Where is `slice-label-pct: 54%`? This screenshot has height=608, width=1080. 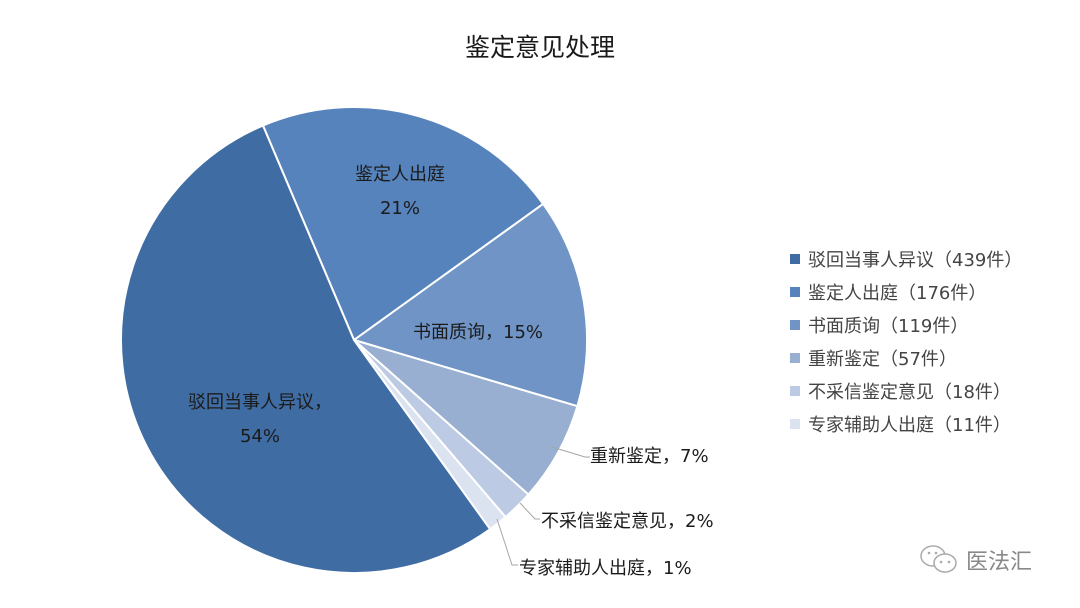 slice-label-pct: 54% is located at coordinates (259, 436).